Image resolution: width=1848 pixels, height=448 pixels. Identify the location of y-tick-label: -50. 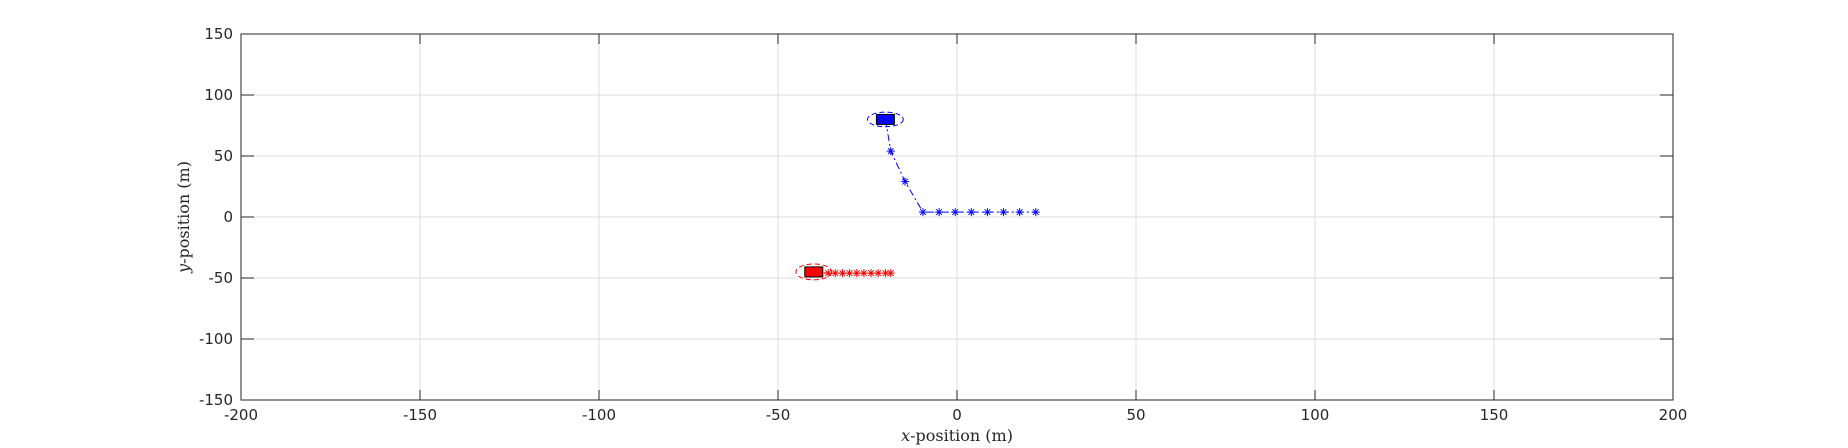
(221, 278).